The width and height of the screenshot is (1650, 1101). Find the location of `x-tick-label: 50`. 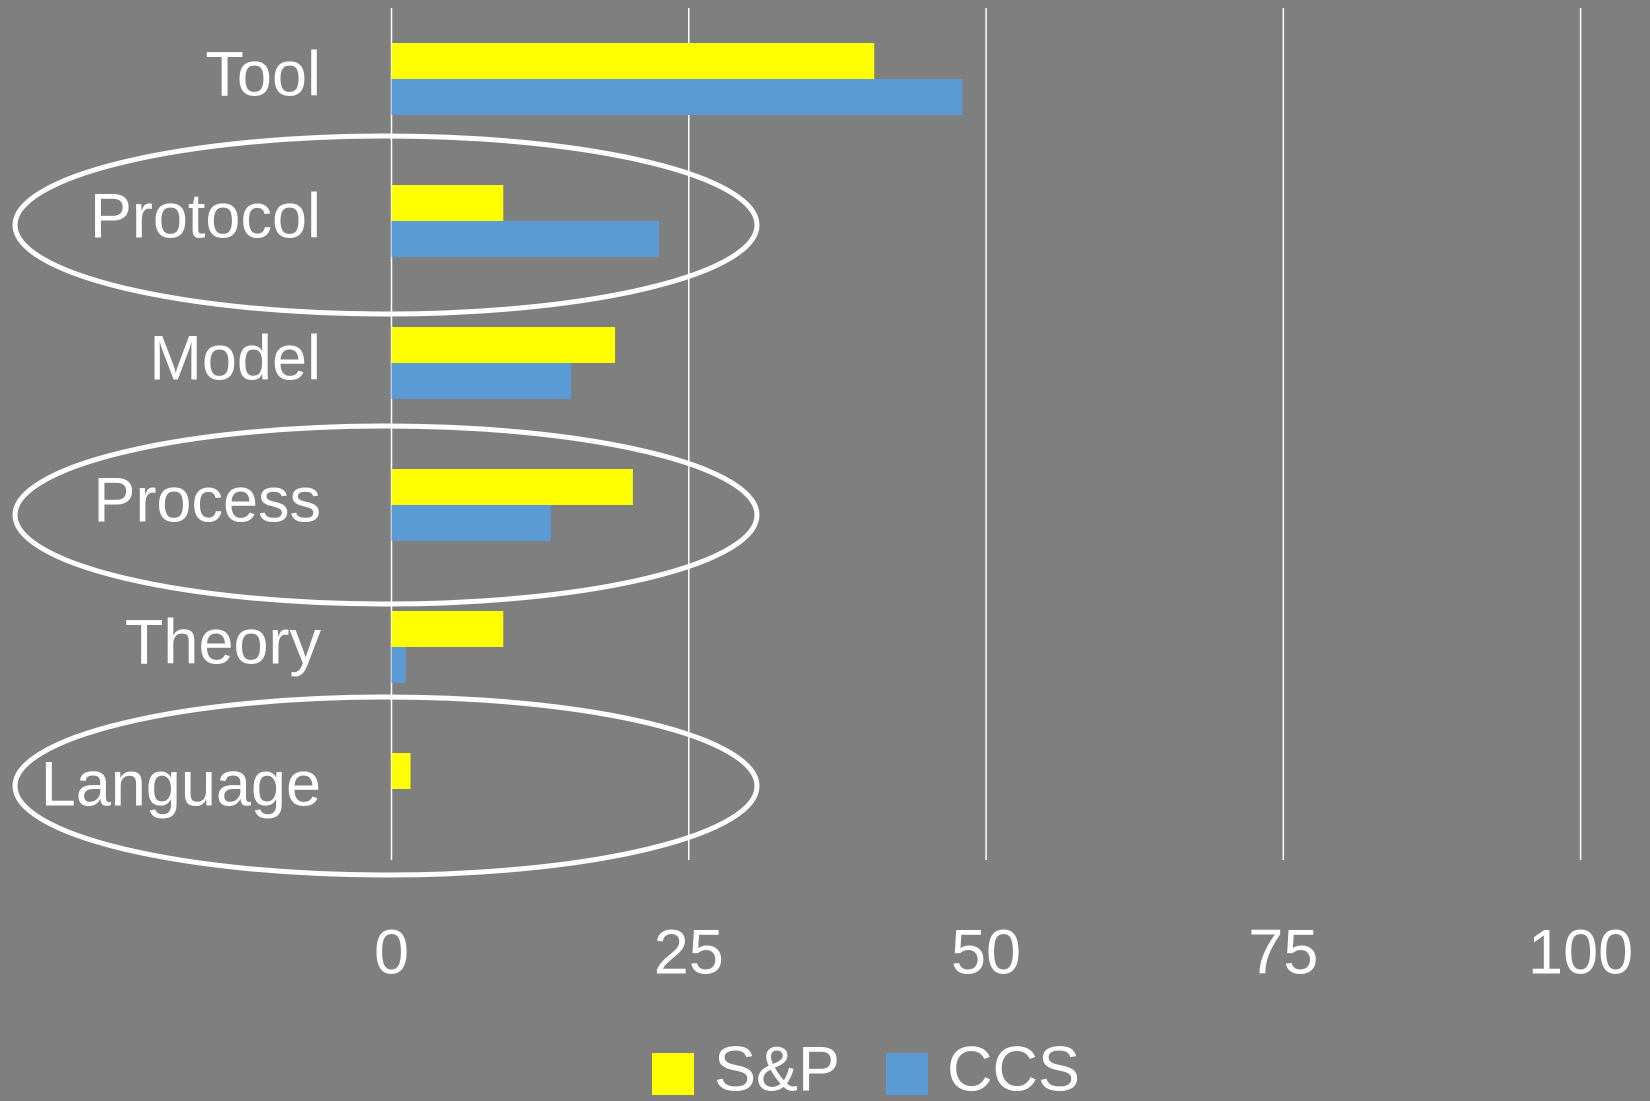

x-tick-label: 50 is located at coordinates (986, 953).